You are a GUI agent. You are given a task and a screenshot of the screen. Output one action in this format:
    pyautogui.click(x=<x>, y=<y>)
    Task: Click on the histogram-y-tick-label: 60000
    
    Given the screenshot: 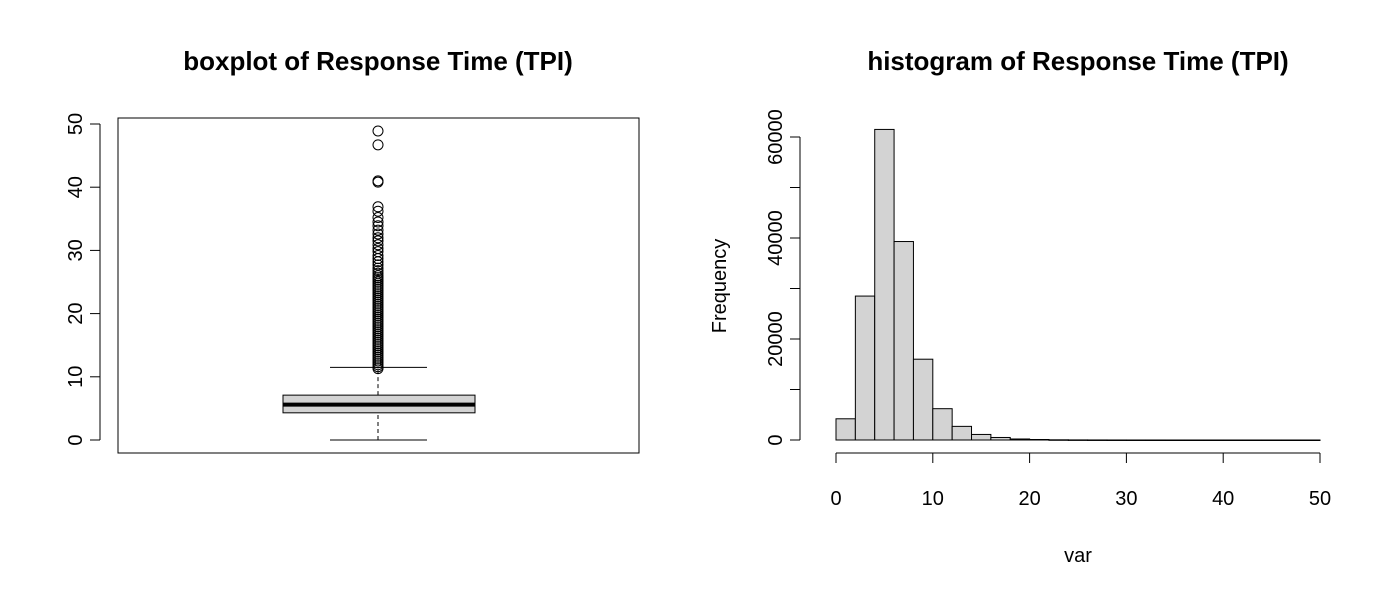 What is the action you would take?
    pyautogui.click(x=776, y=137)
    